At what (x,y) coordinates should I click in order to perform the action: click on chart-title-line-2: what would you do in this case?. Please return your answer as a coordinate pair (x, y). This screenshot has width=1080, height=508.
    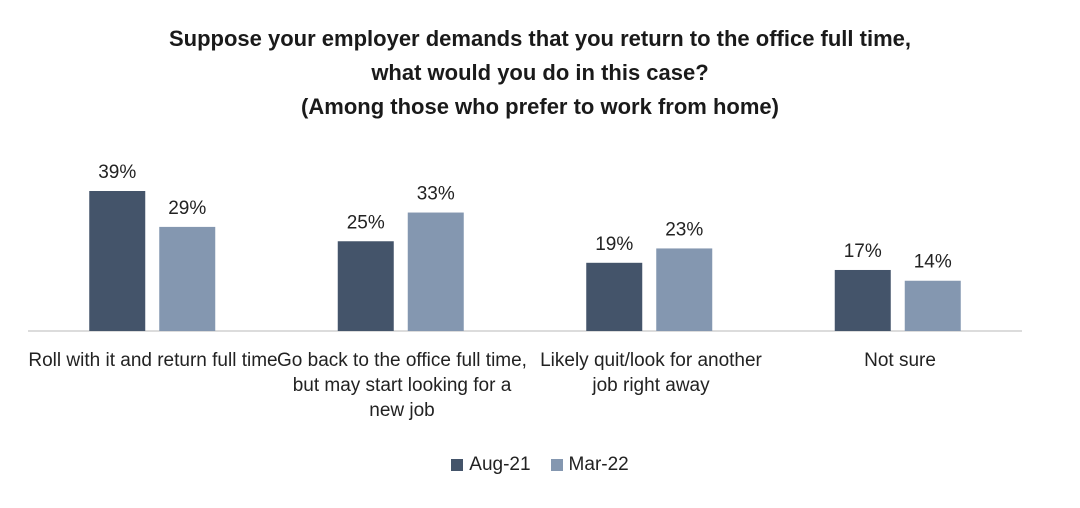
    Looking at the image, I should click on (540, 72).